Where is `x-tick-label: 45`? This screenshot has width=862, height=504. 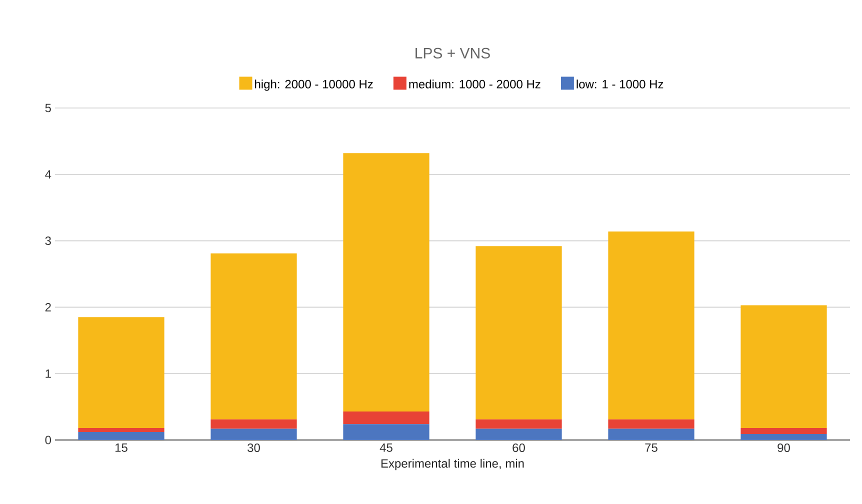 x-tick-label: 45 is located at coordinates (386, 448).